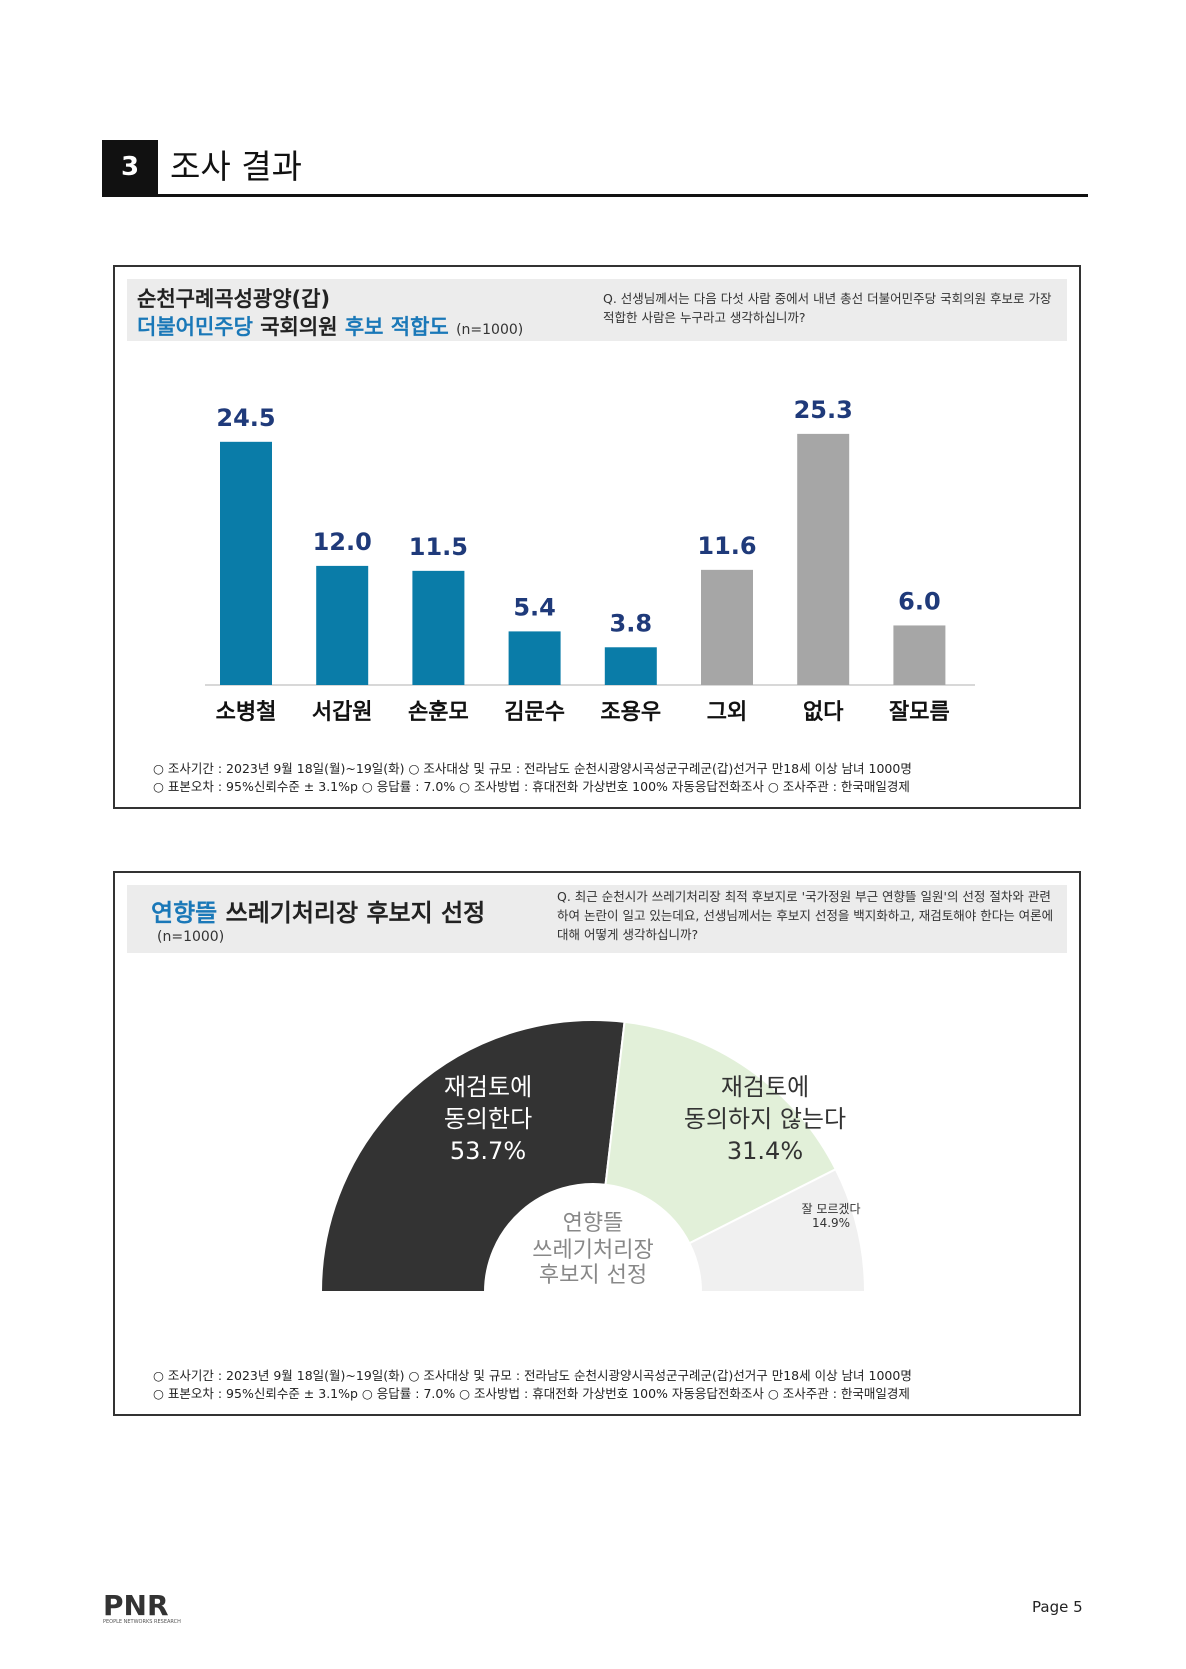 This screenshot has height=1669, width=1186. Describe the element at coordinates (595, 168) in the screenshot. I see `section-header: 3 조사 결과` at that location.